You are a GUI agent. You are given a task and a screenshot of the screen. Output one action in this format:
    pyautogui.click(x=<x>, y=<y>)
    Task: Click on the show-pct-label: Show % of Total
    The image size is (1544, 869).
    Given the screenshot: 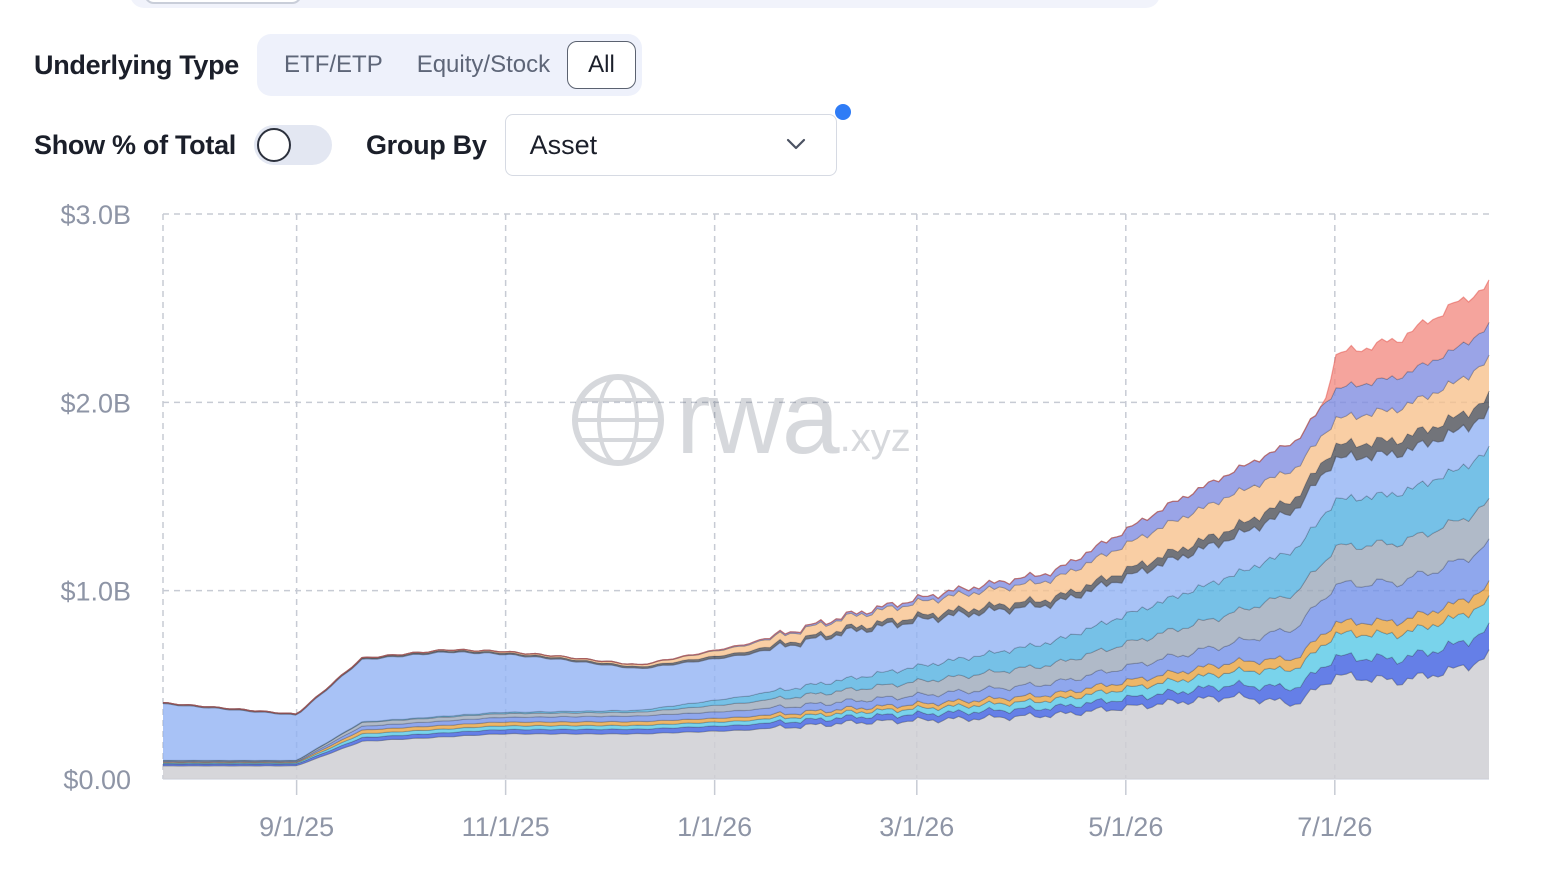 What is the action you would take?
    pyautogui.click(x=135, y=144)
    